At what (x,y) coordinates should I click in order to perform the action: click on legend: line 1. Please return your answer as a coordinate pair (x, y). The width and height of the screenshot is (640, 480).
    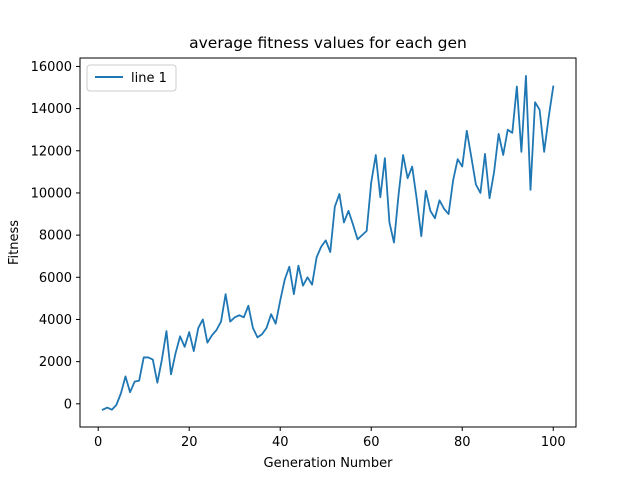
    Looking at the image, I should click on (131, 78).